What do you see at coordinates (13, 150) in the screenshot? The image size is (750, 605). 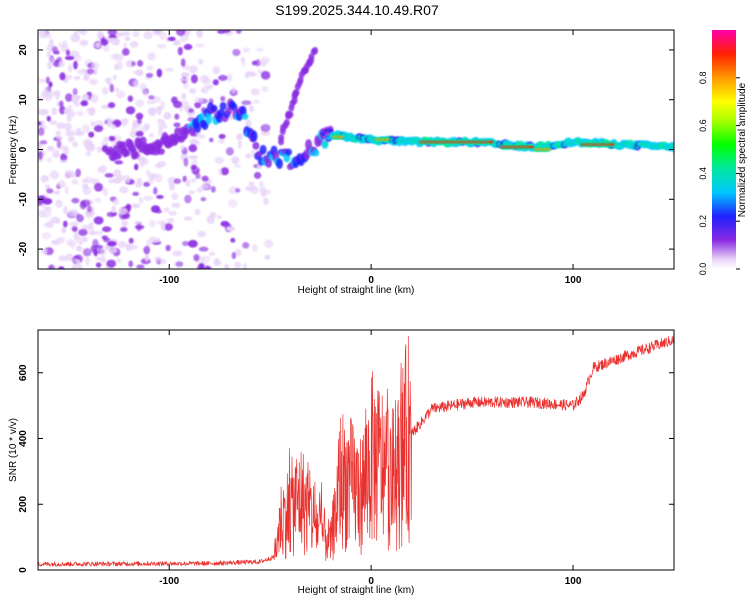 I see `spectrogram-y-label: Frequency (Hz)` at bounding box center [13, 150].